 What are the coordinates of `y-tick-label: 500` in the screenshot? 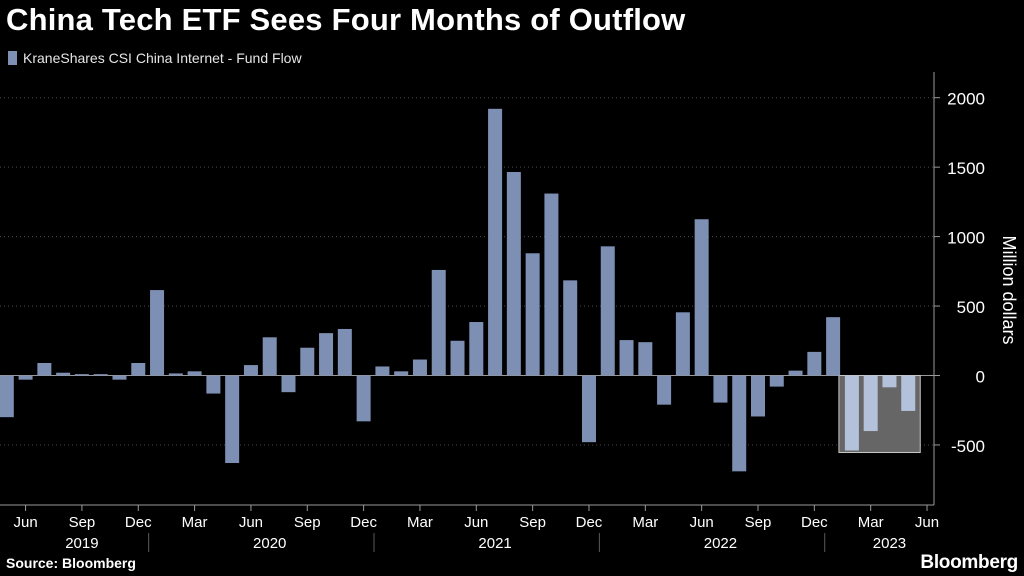 It's located at (971, 307).